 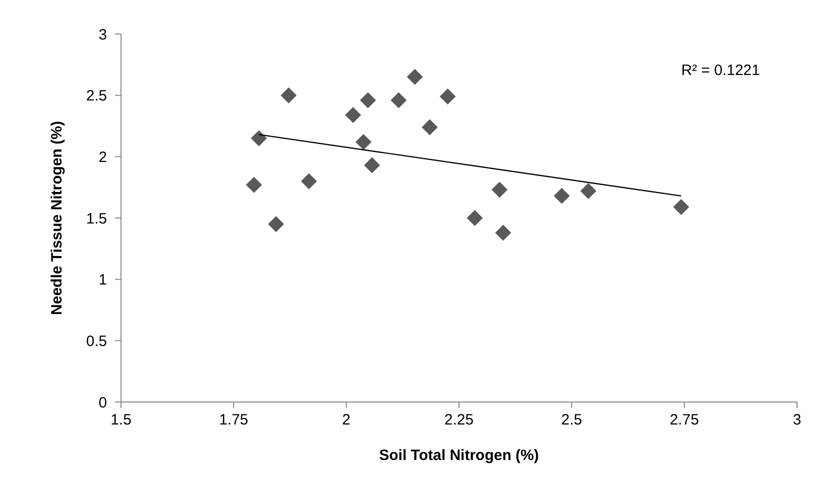 I want to click on x-tick-label: 2.25, so click(x=459, y=420).